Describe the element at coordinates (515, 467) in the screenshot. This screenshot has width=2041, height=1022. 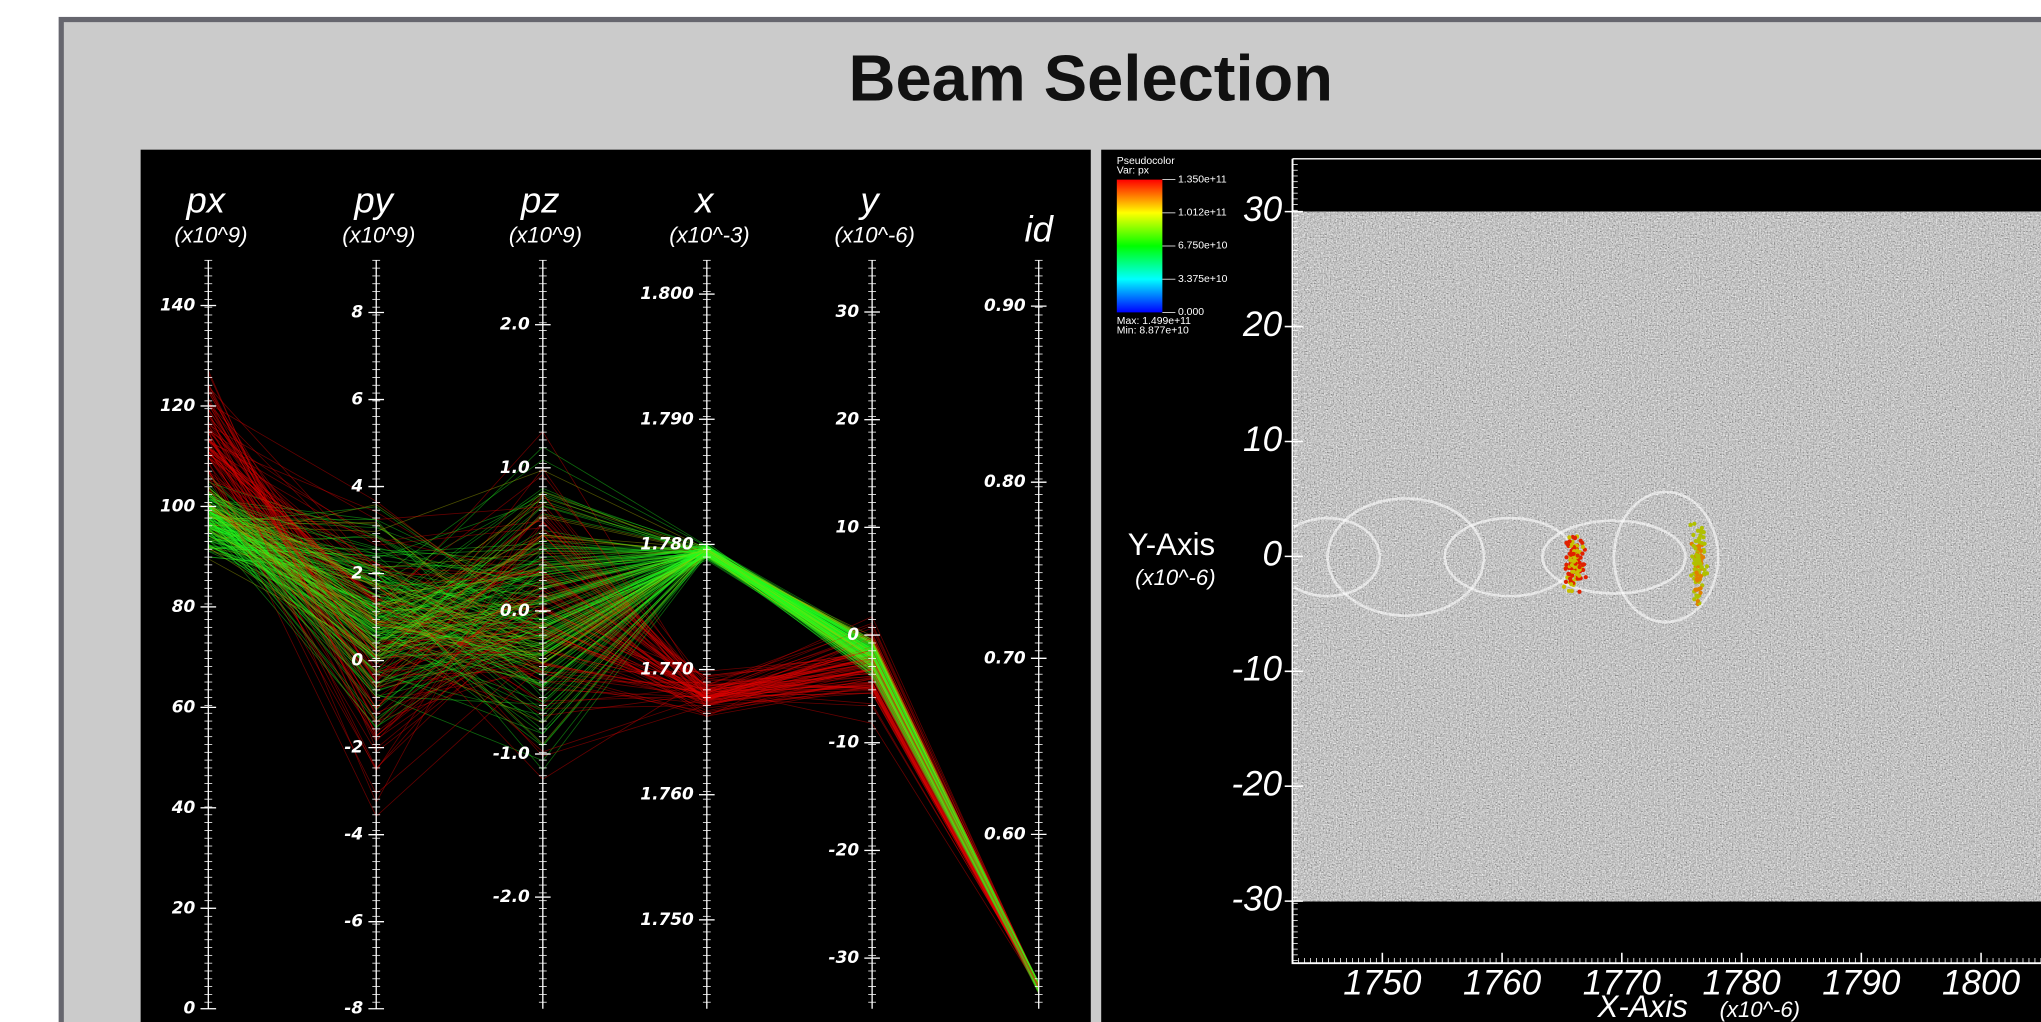
I see `tick-label: 1.0` at that location.